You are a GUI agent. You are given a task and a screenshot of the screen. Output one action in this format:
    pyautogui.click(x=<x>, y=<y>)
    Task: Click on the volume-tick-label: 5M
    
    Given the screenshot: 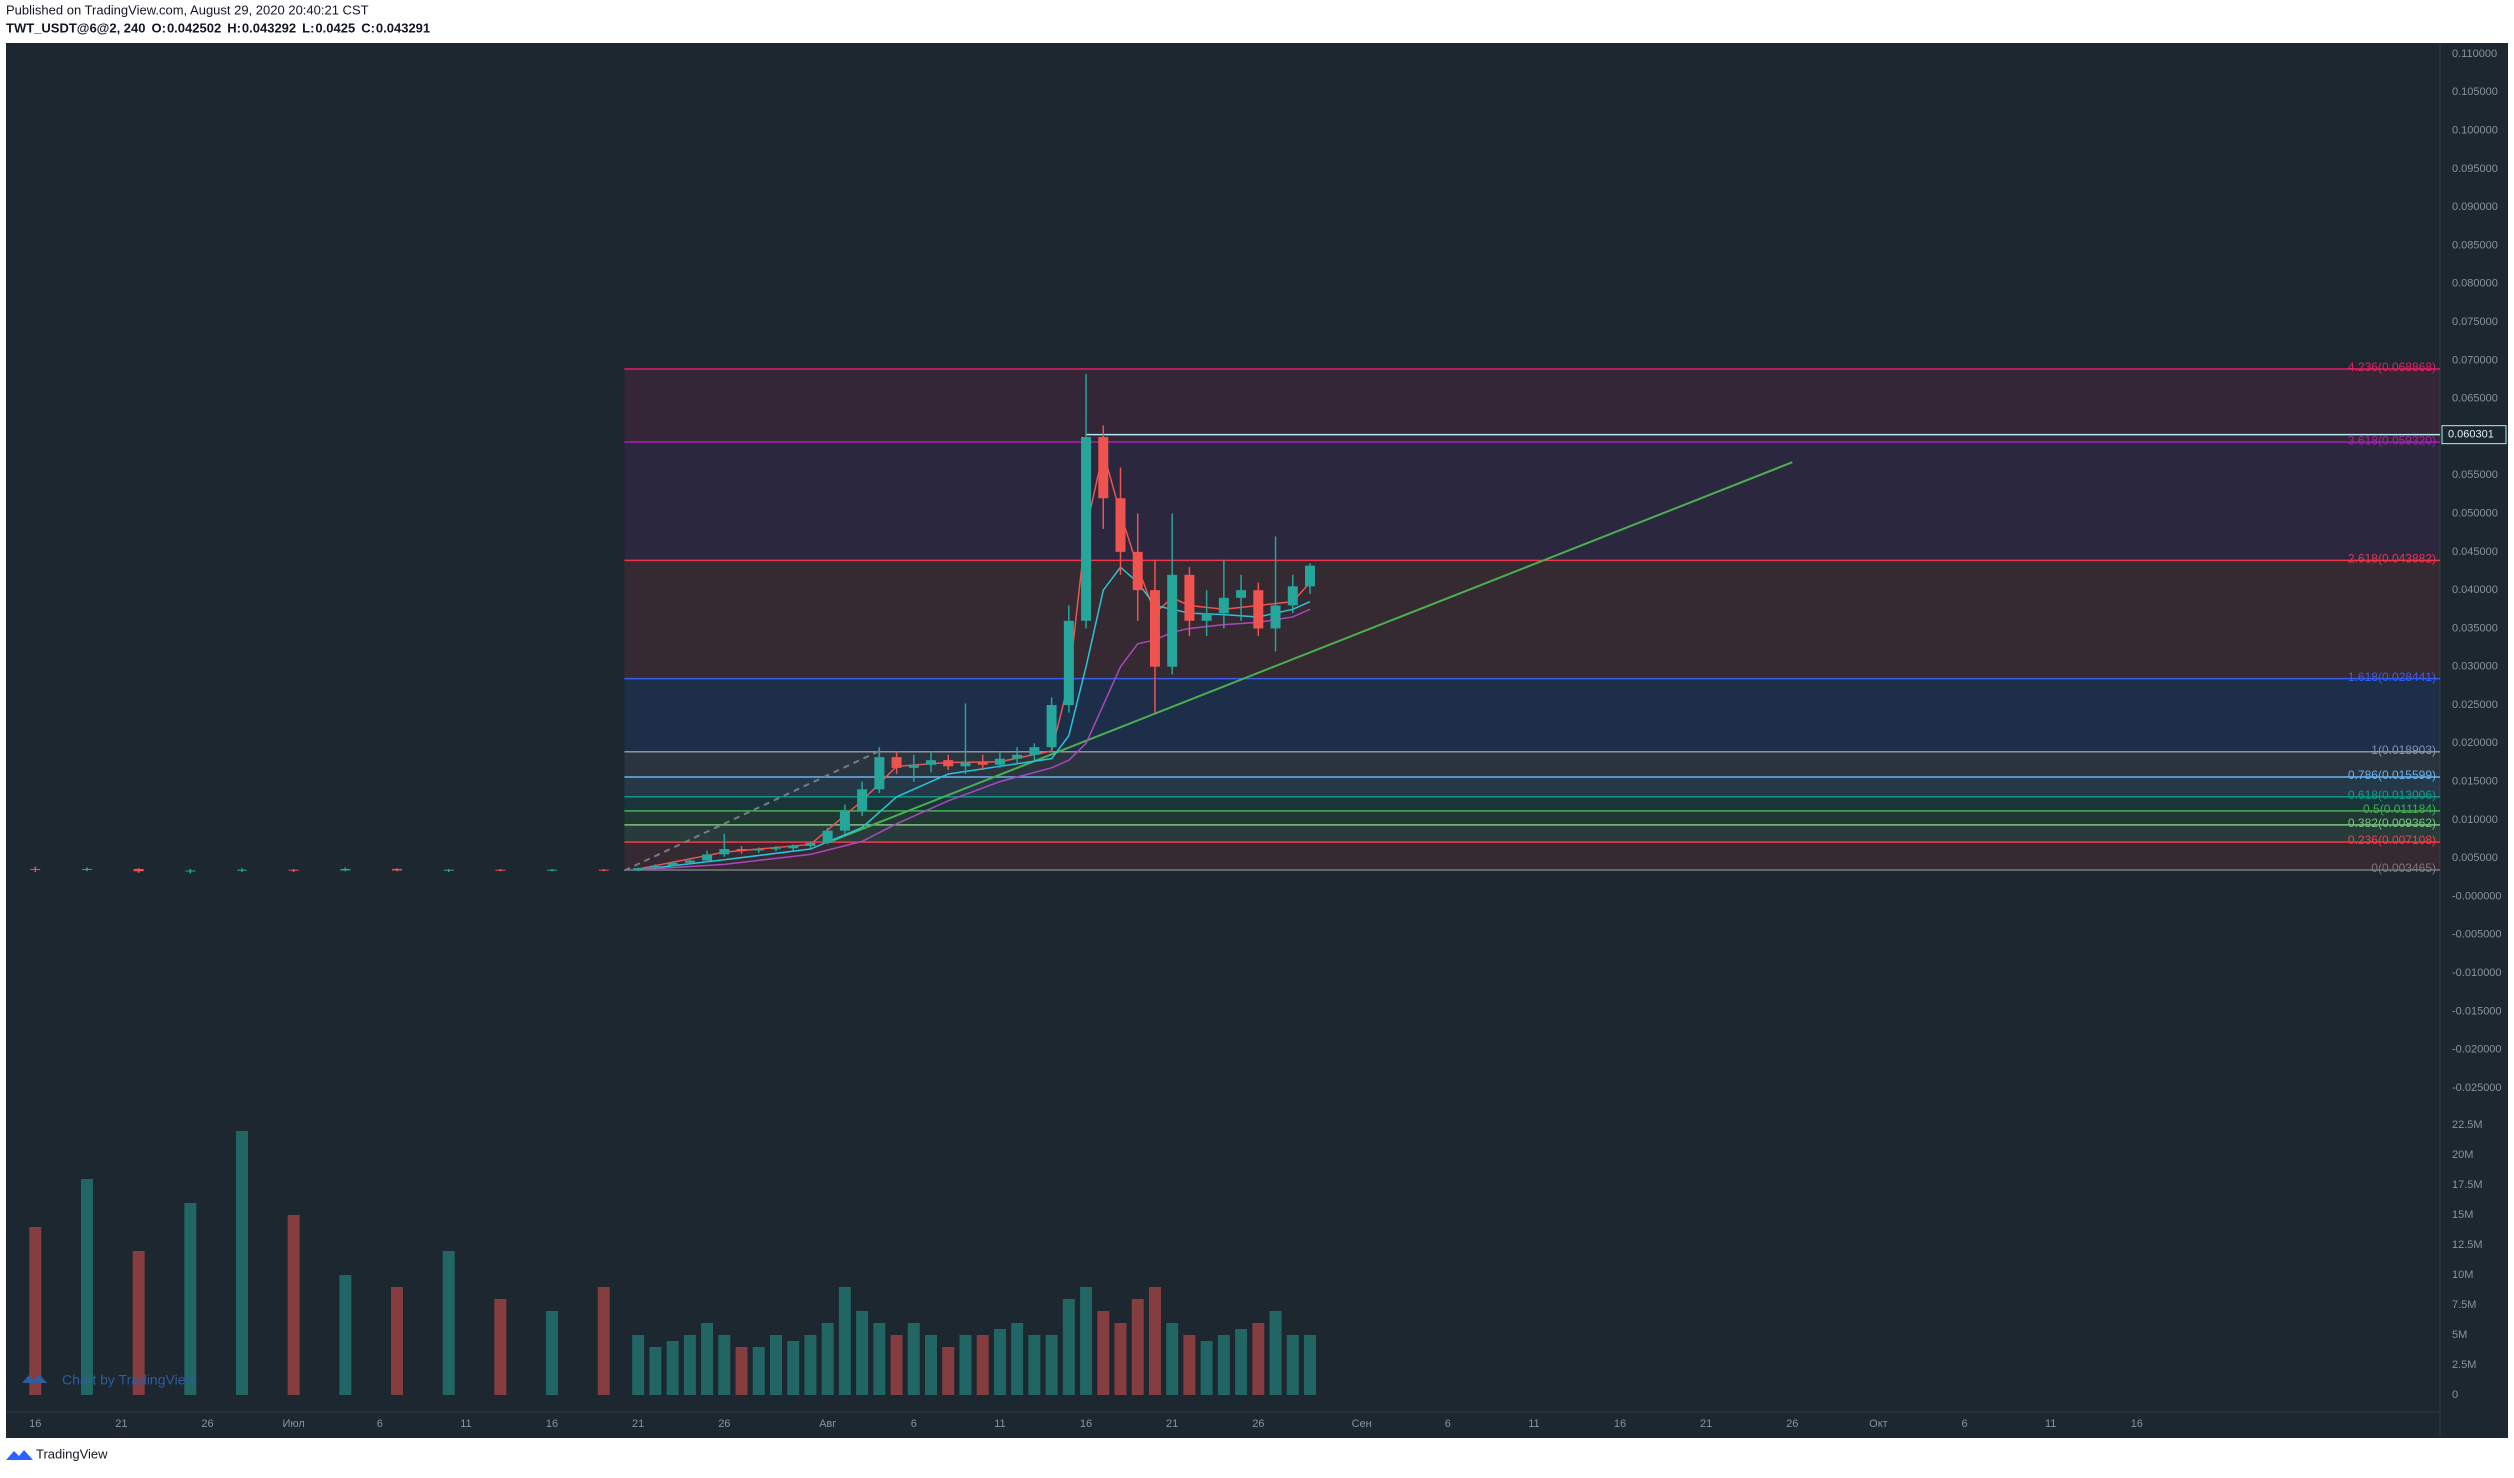 What is the action you would take?
    pyautogui.click(x=2459, y=1335)
    